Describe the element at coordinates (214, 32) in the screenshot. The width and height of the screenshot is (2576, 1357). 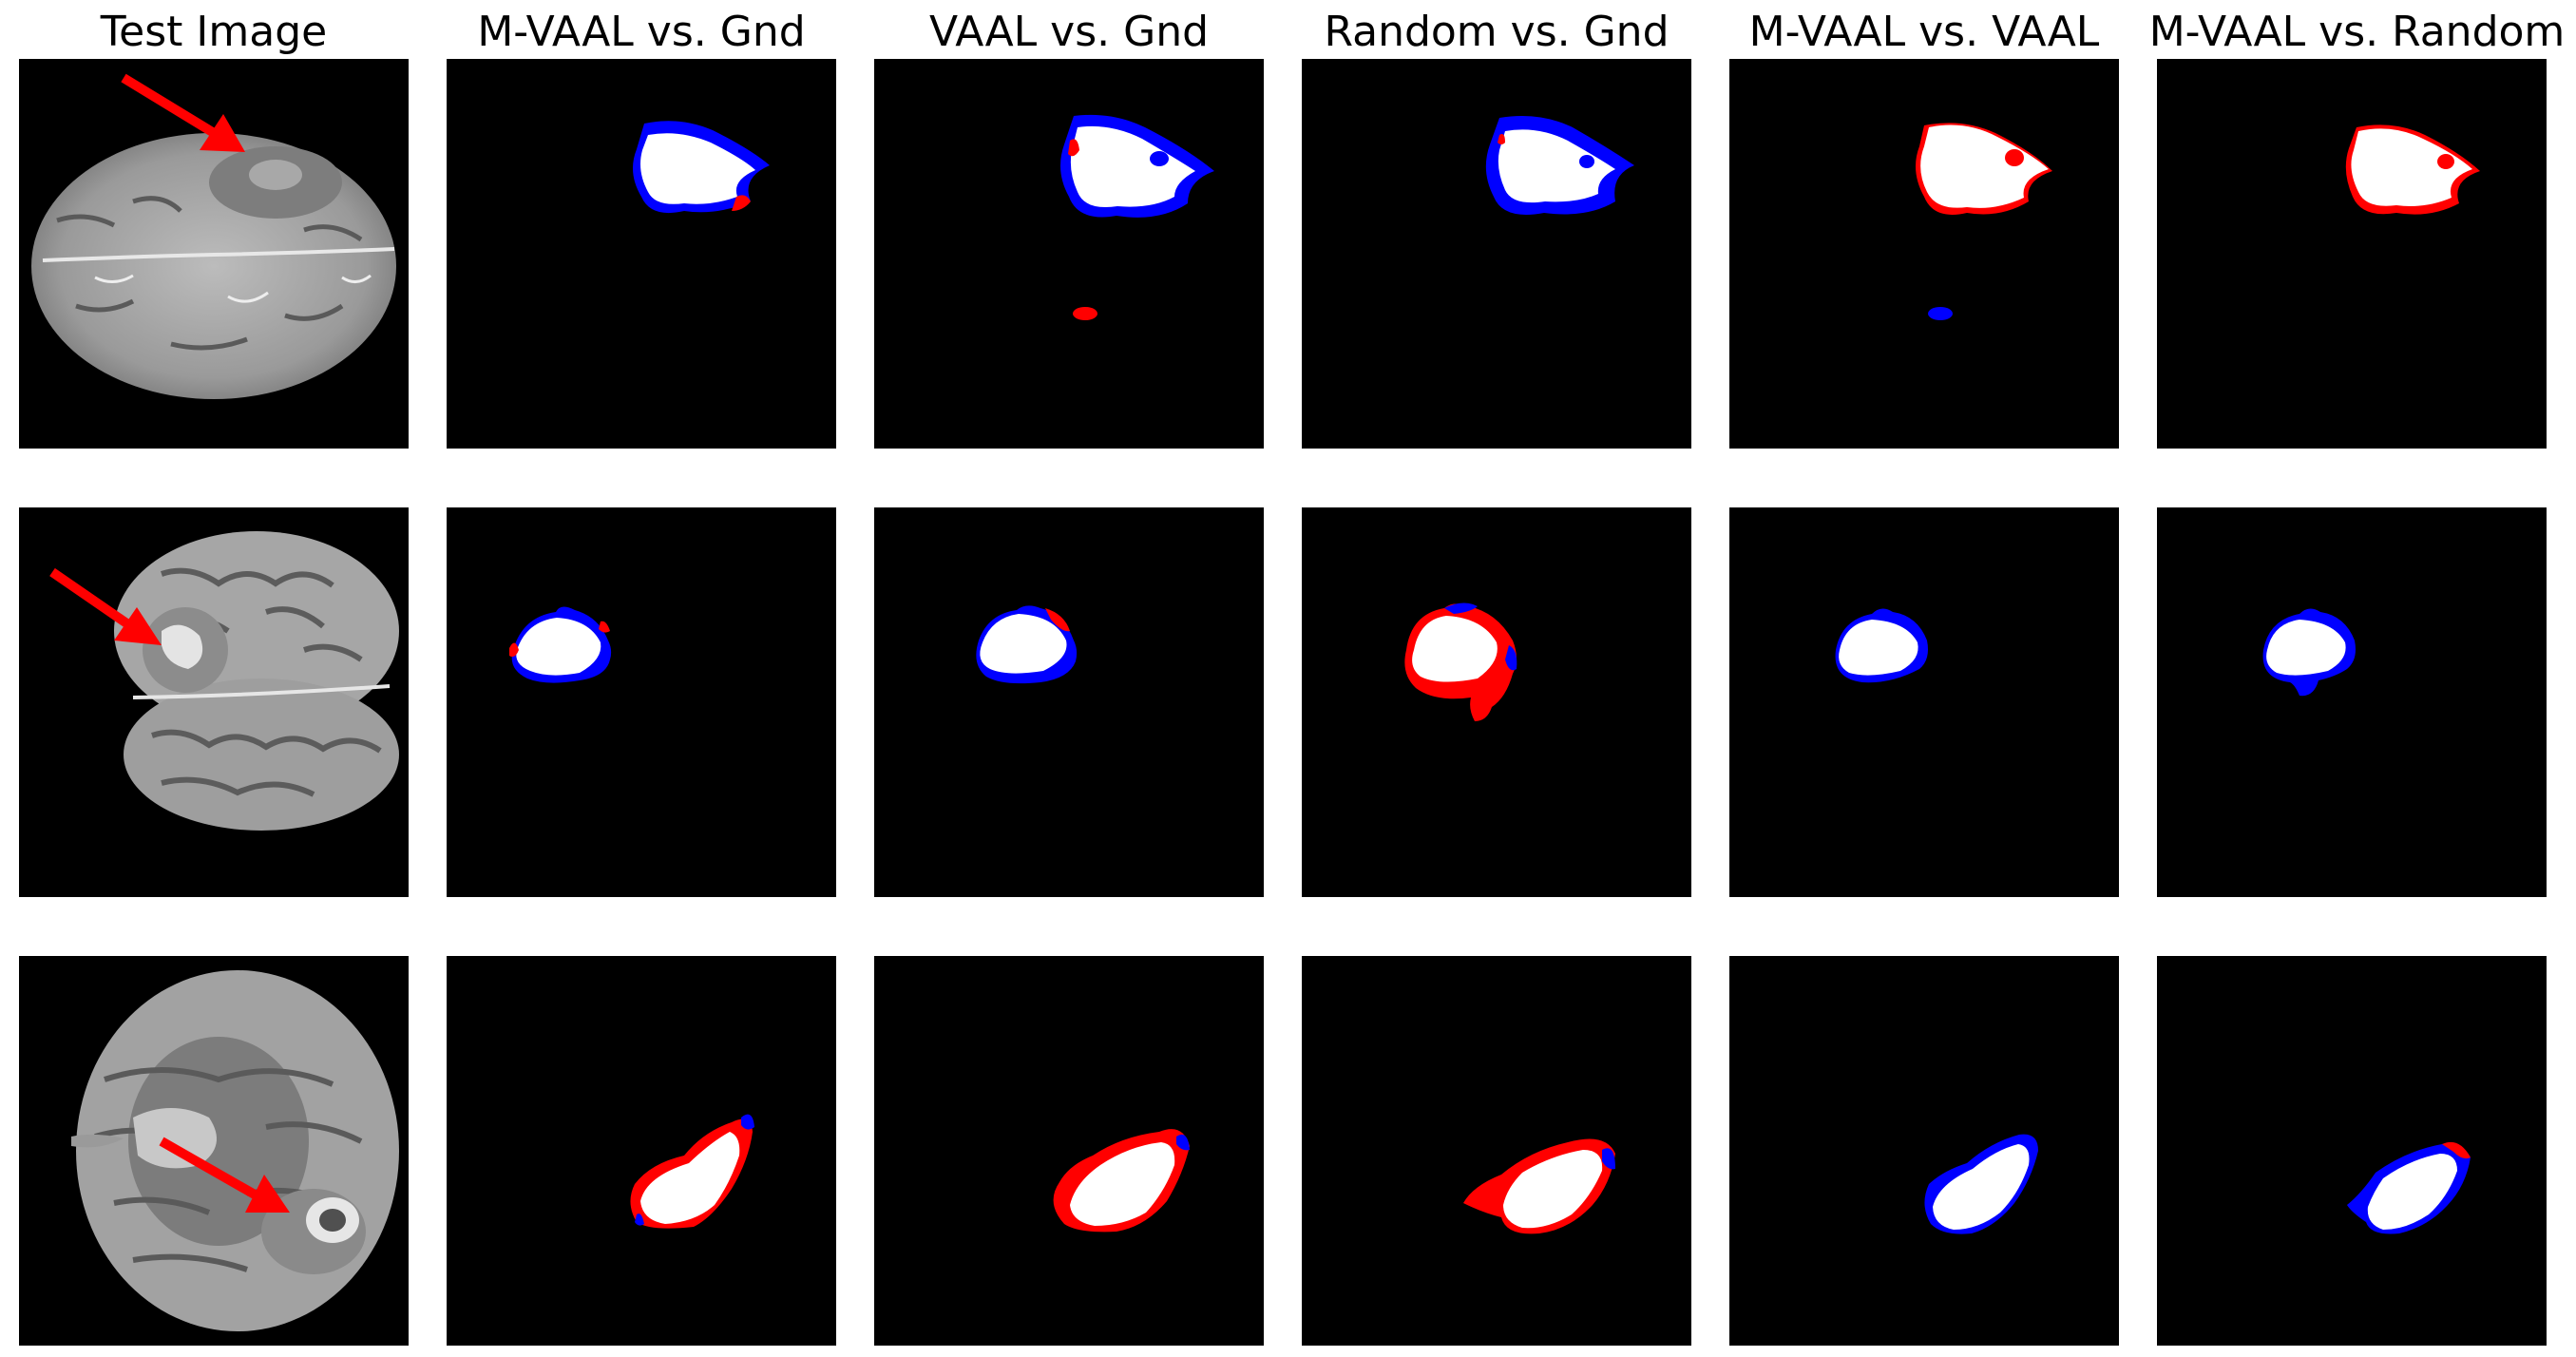
I see `column-title-test-image: Test Image` at that location.